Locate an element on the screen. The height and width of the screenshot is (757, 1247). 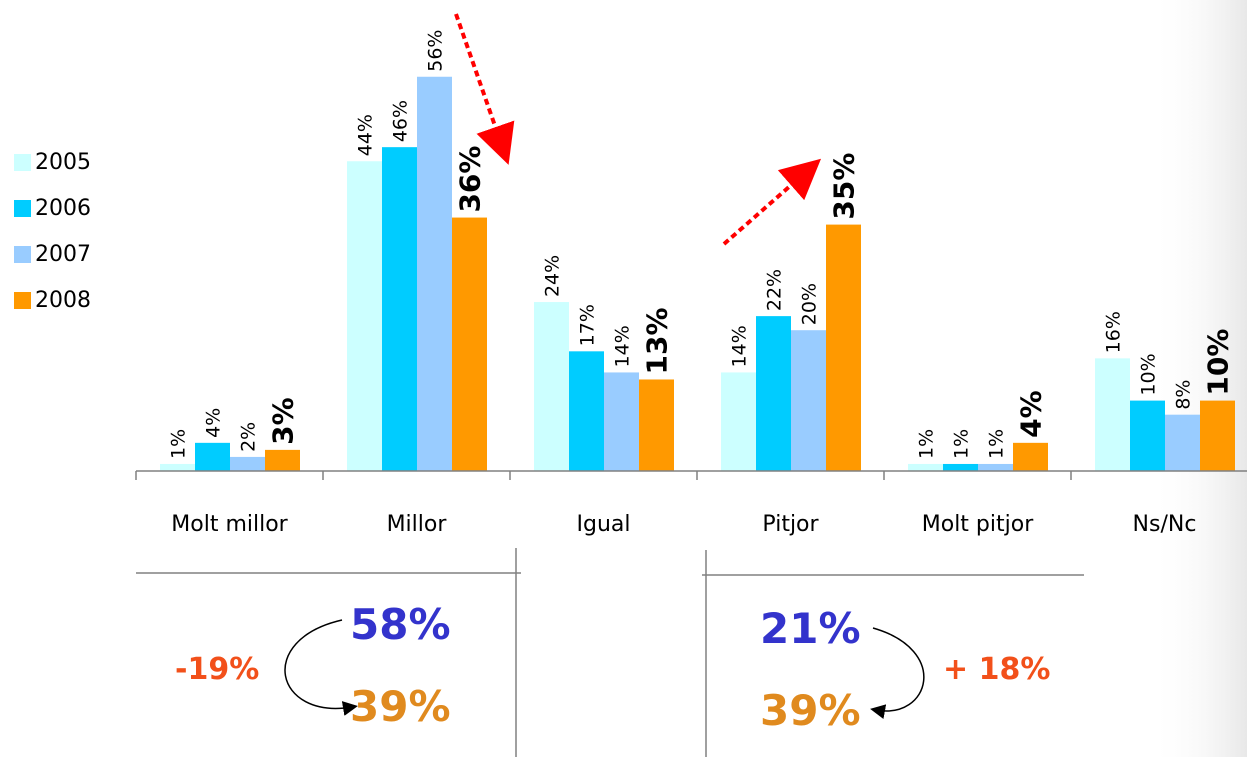
bar-2007-millor is located at coordinates (434, 273).